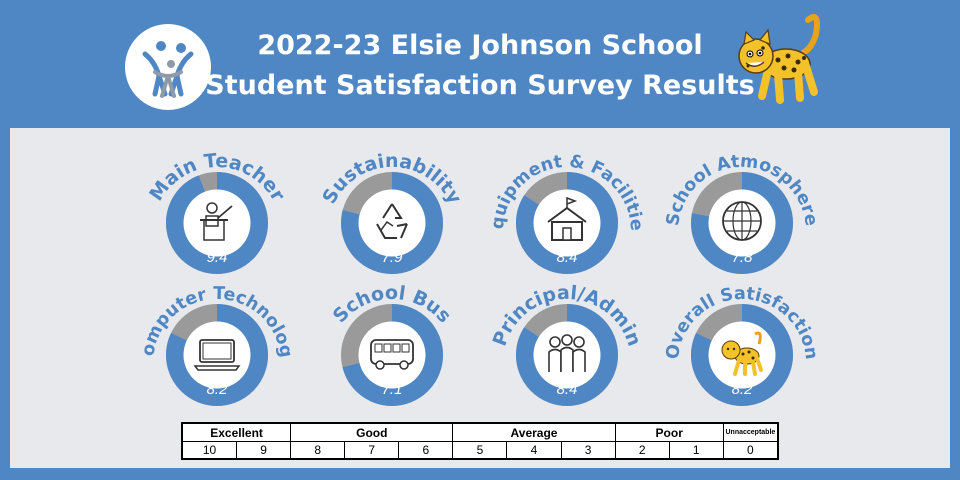 This screenshot has width=960, height=480. I want to click on scale-value: 5, so click(480, 450).